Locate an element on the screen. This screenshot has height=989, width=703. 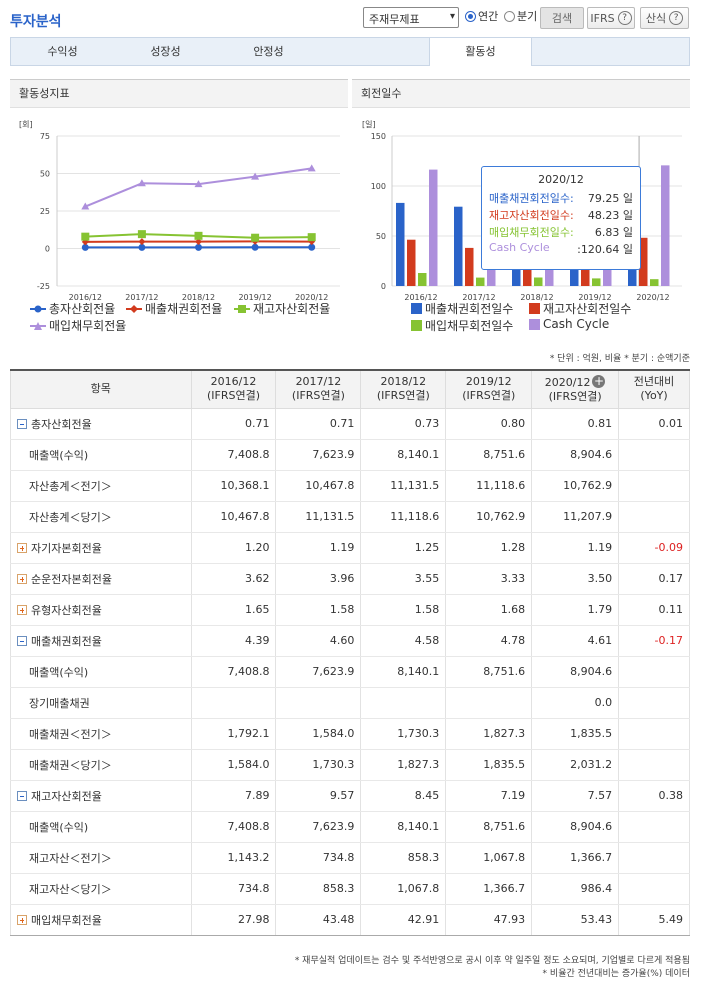
legend-line-diamond-icon is located at coordinates (134, 308).